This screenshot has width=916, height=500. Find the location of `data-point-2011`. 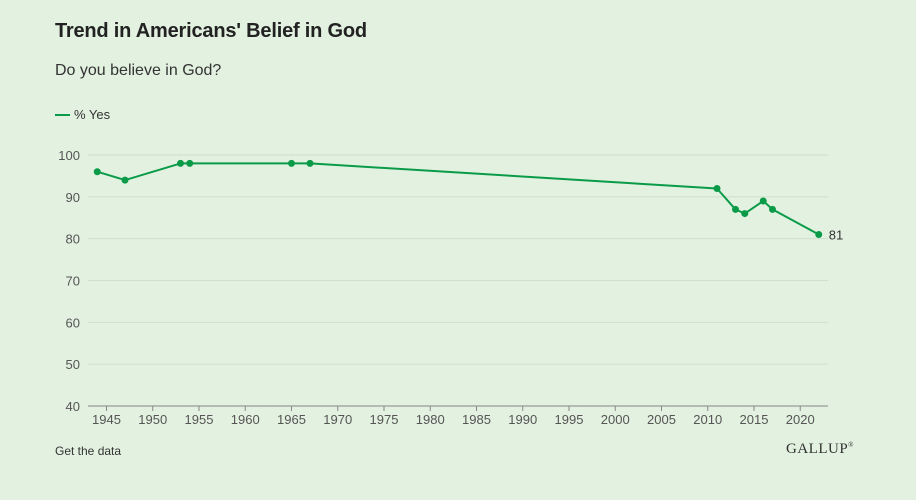

data-point-2011 is located at coordinates (717, 188).